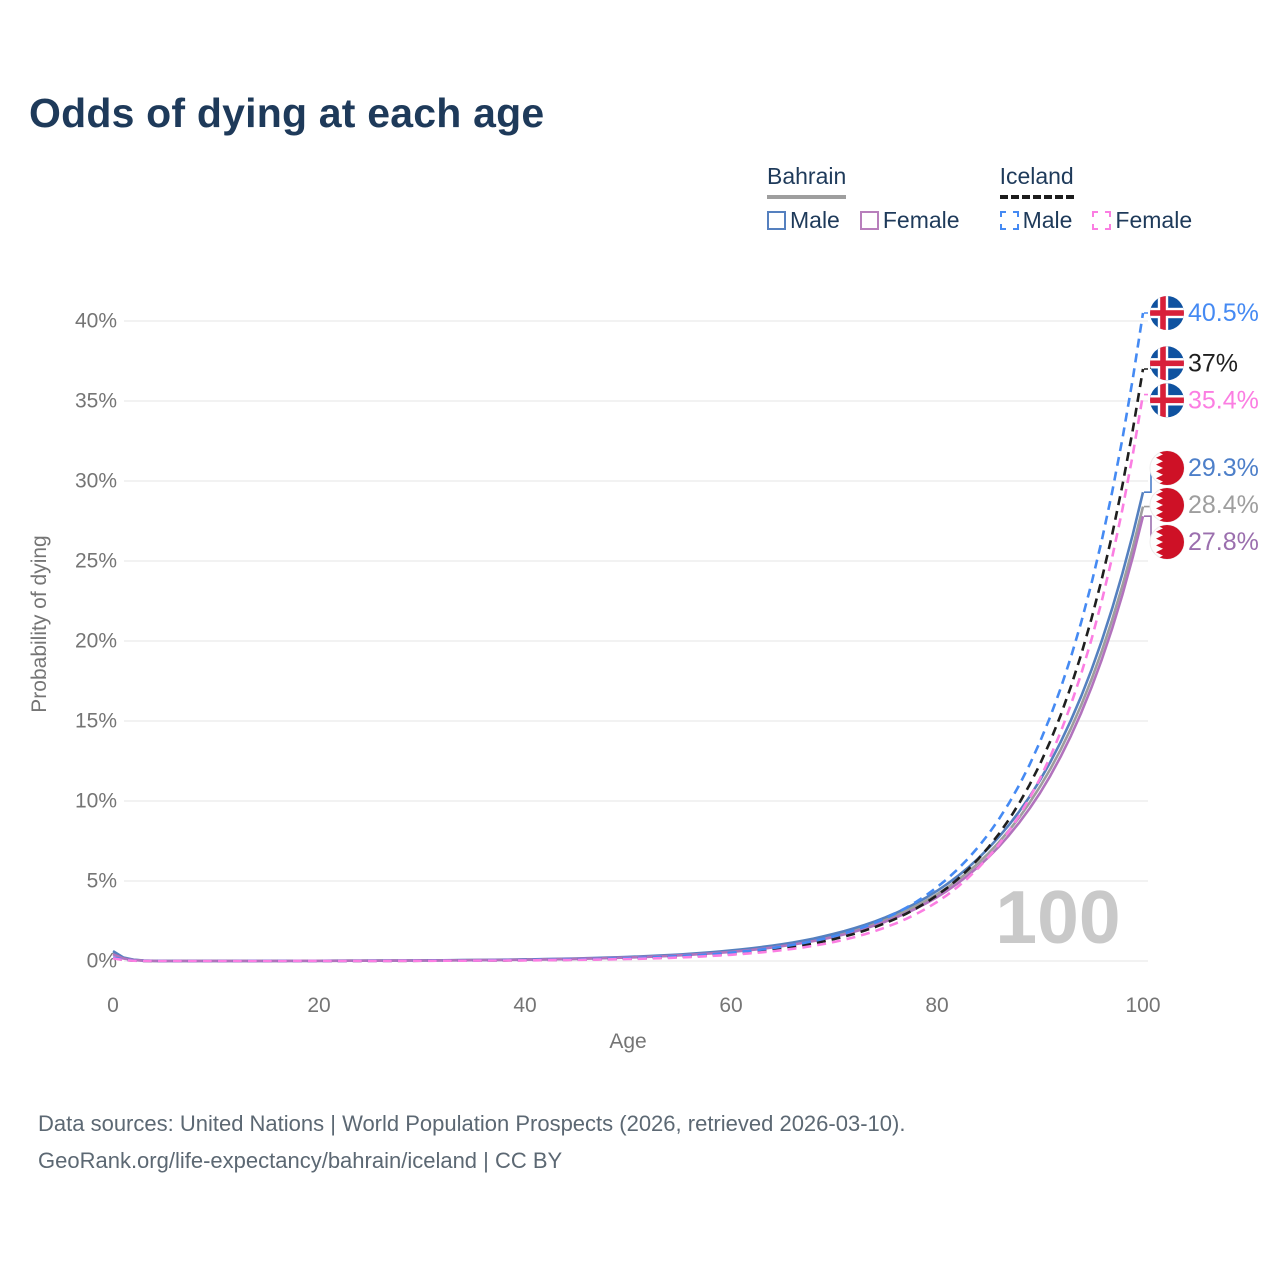 This screenshot has width=1280, height=1280. Describe the element at coordinates (96, 401) in the screenshot. I see `y-tick-35%: 35%` at that location.